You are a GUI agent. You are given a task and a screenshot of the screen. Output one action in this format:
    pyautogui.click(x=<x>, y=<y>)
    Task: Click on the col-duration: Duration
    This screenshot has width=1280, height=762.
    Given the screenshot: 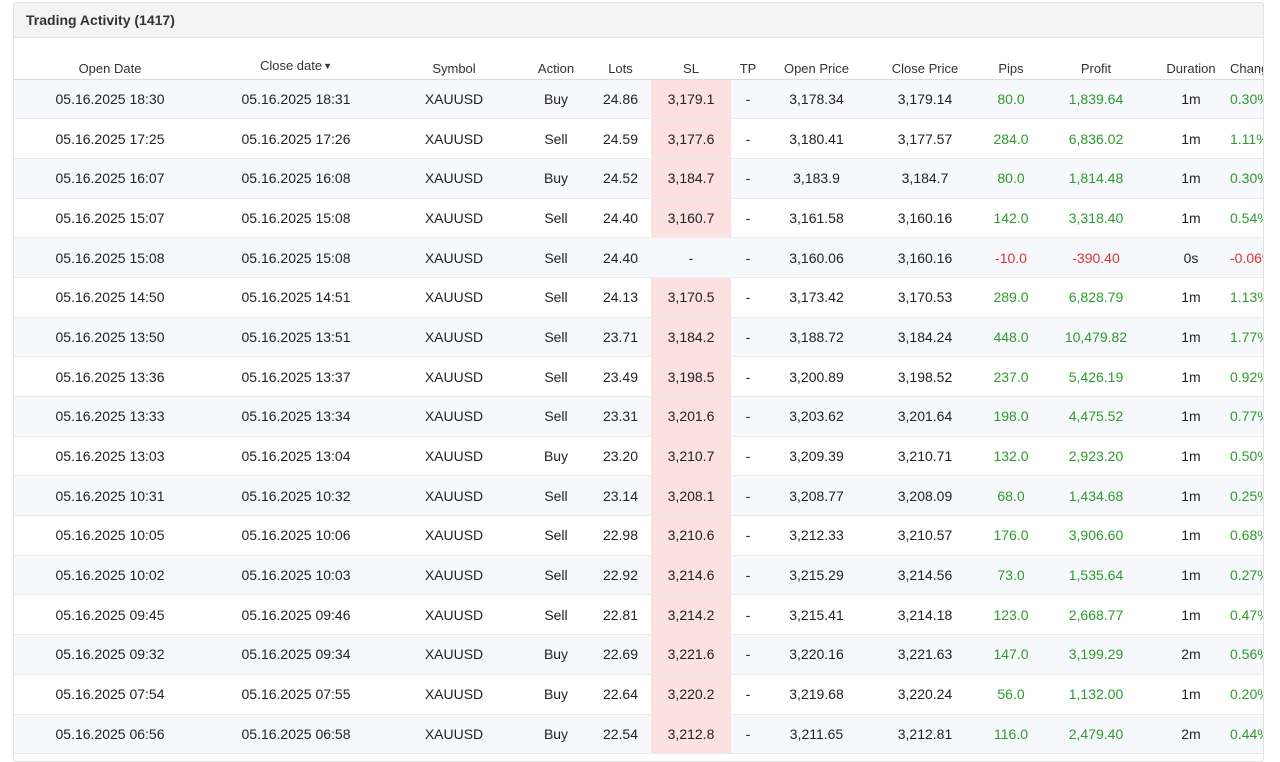 What is the action you would take?
    pyautogui.click(x=1191, y=59)
    